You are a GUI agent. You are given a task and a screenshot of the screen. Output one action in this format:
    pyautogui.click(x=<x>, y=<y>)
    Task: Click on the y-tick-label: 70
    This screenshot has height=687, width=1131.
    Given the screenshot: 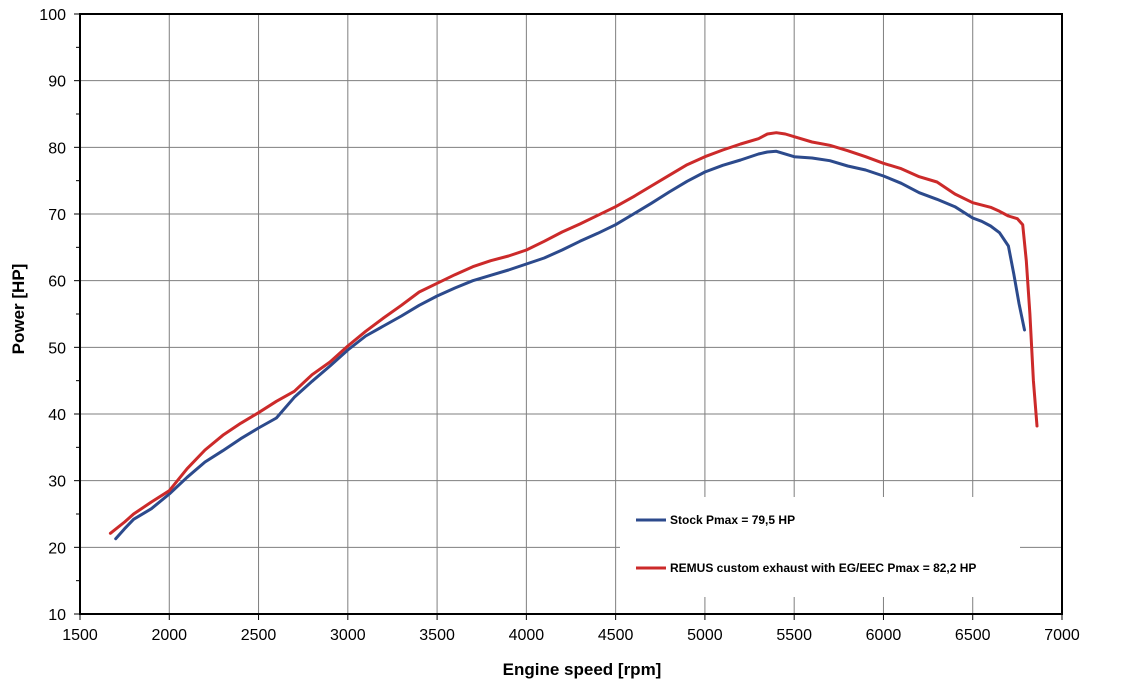 What is the action you would take?
    pyautogui.click(x=57, y=215)
    